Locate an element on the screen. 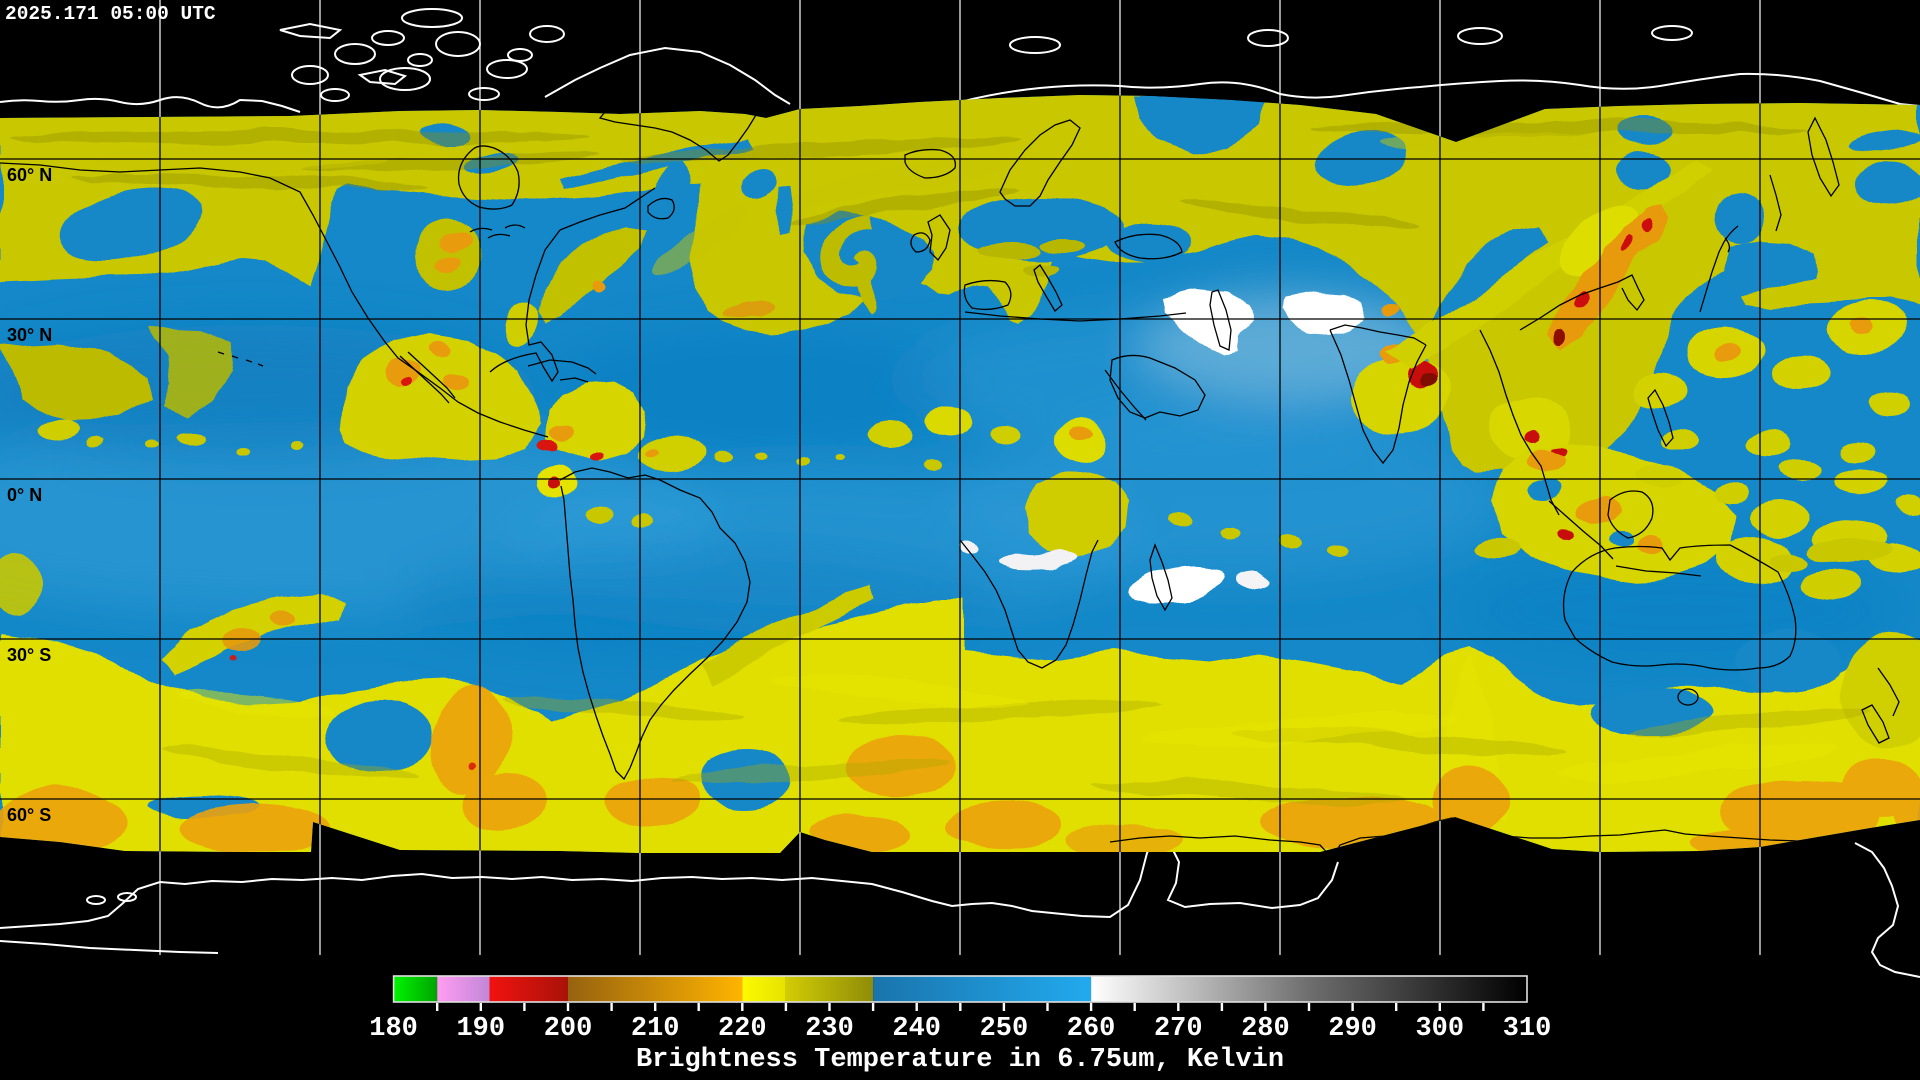 Image resolution: width=1920 pixels, height=1080 pixels. svg-text:Brightness Temperature in 6.75: Brightness Temperature in 6.75um, Kelvin is located at coordinates (960, 1060).